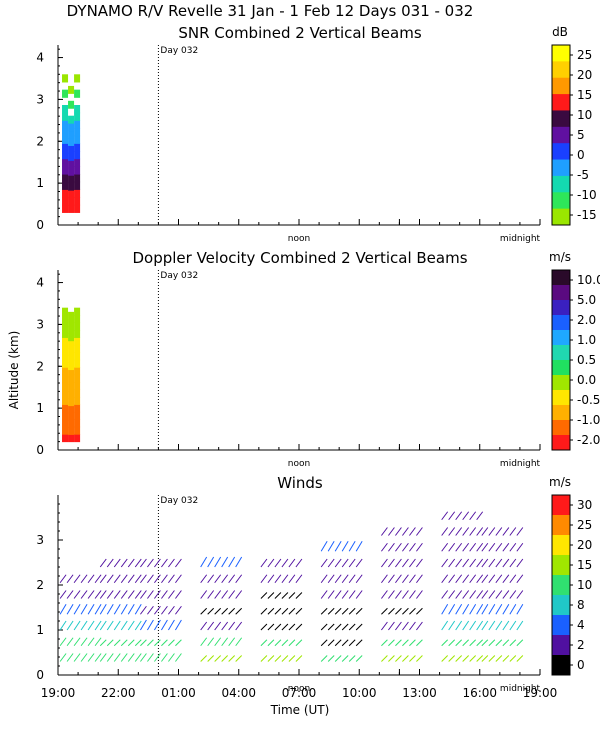  Describe the element at coordinates (40, 675) in the screenshot. I see `y-tick-label: 0` at that location.